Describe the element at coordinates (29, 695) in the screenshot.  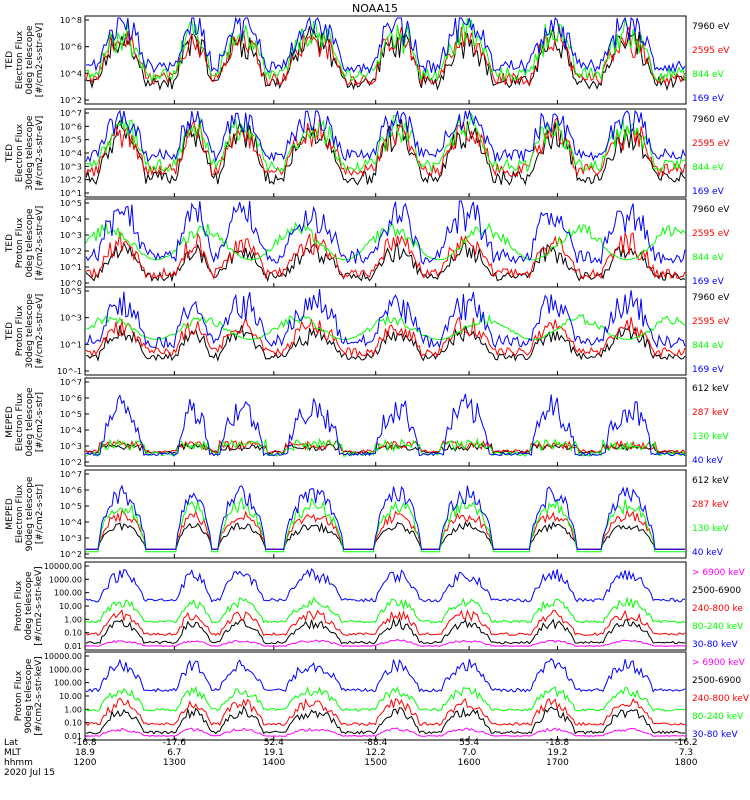
I see `y-axis-label: 90deg telescope` at that location.